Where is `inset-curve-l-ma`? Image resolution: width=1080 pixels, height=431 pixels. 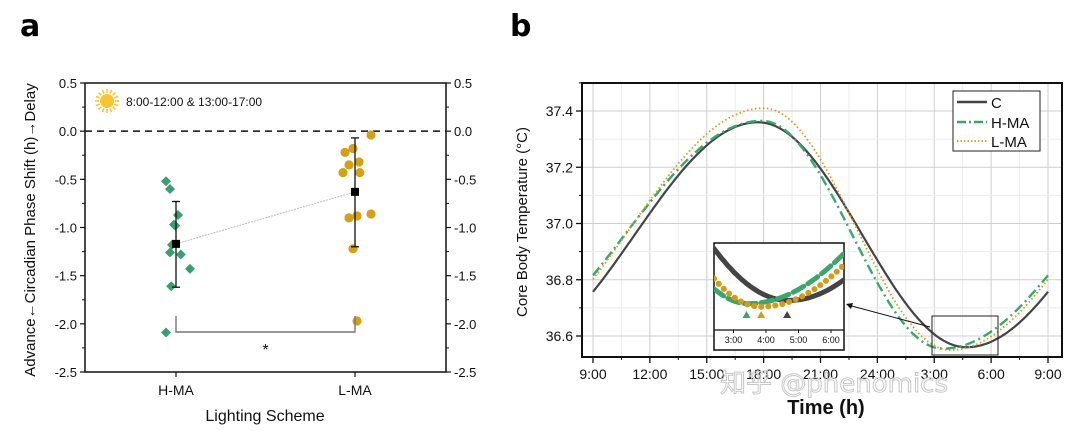 inset-curve-l-ma is located at coordinates (779, 285).